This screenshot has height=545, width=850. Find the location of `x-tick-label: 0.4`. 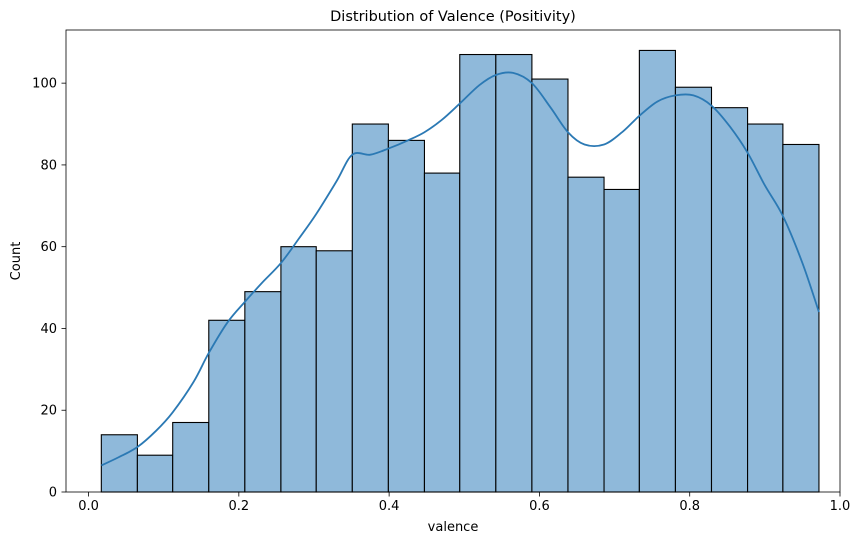

x-tick-label: 0.4 is located at coordinates (389, 506).